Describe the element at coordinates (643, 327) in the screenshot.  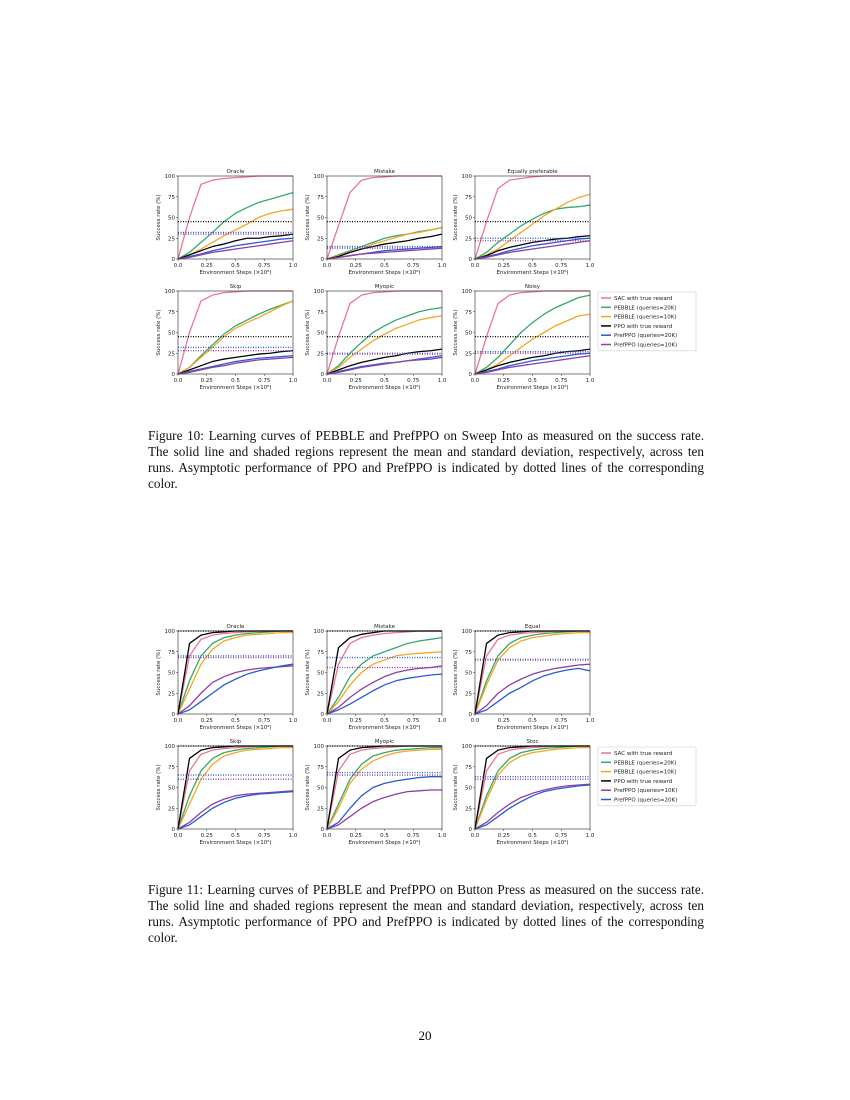
I see `legend-label: PPO with true reward` at that location.